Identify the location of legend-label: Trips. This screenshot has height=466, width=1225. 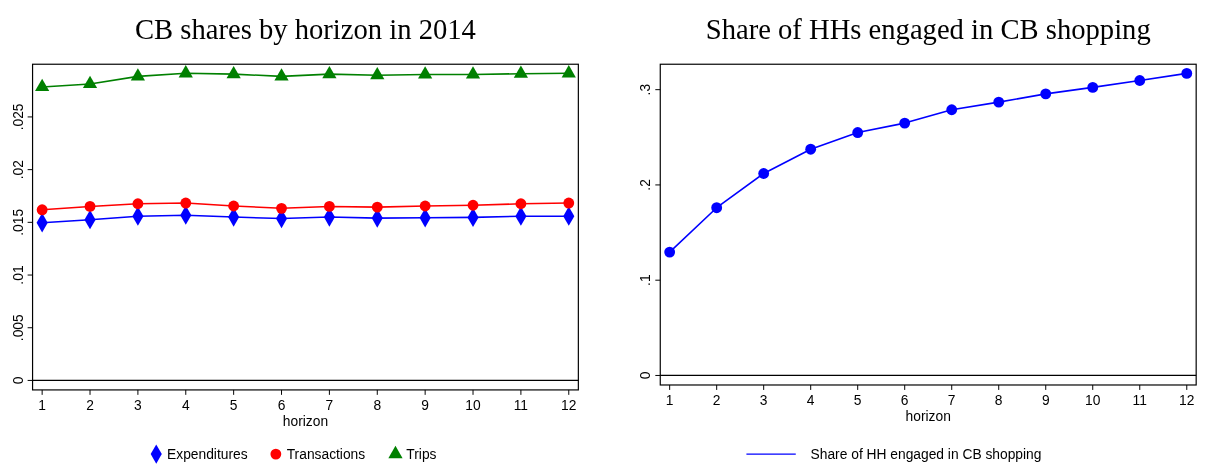
(421, 454).